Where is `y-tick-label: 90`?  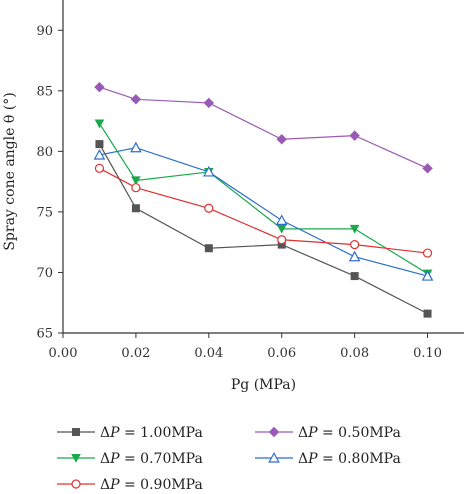 y-tick-label: 90 is located at coordinates (44, 31).